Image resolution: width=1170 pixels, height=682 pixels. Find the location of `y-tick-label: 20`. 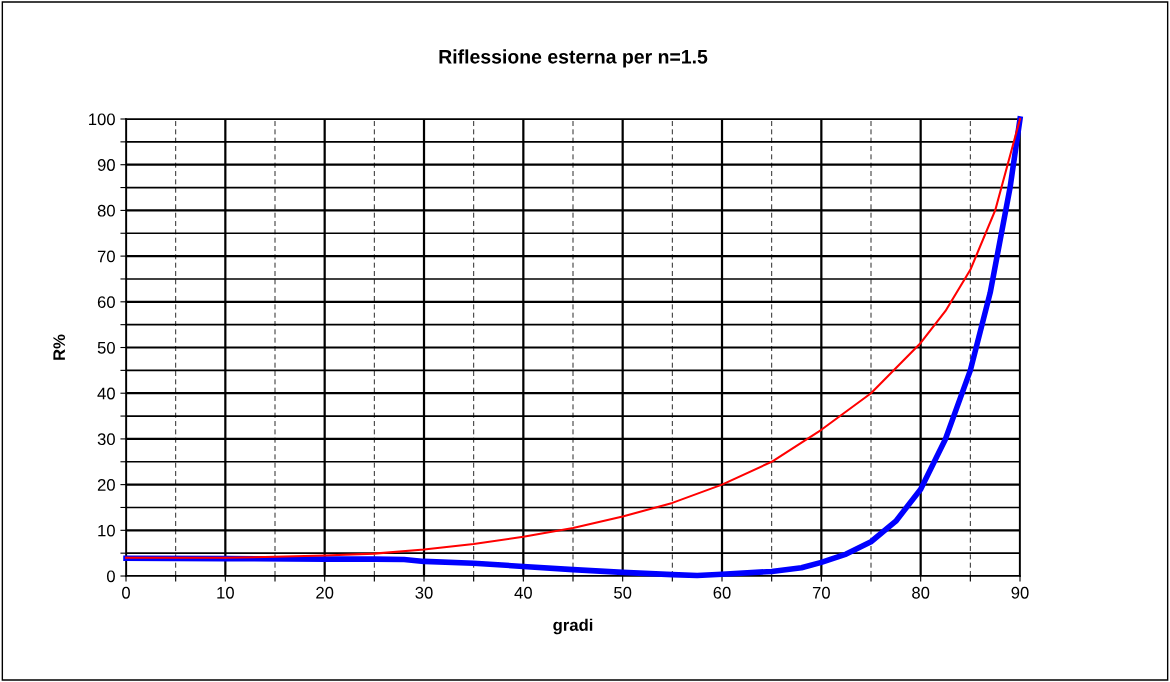

y-tick-label: 20 is located at coordinates (106, 485).